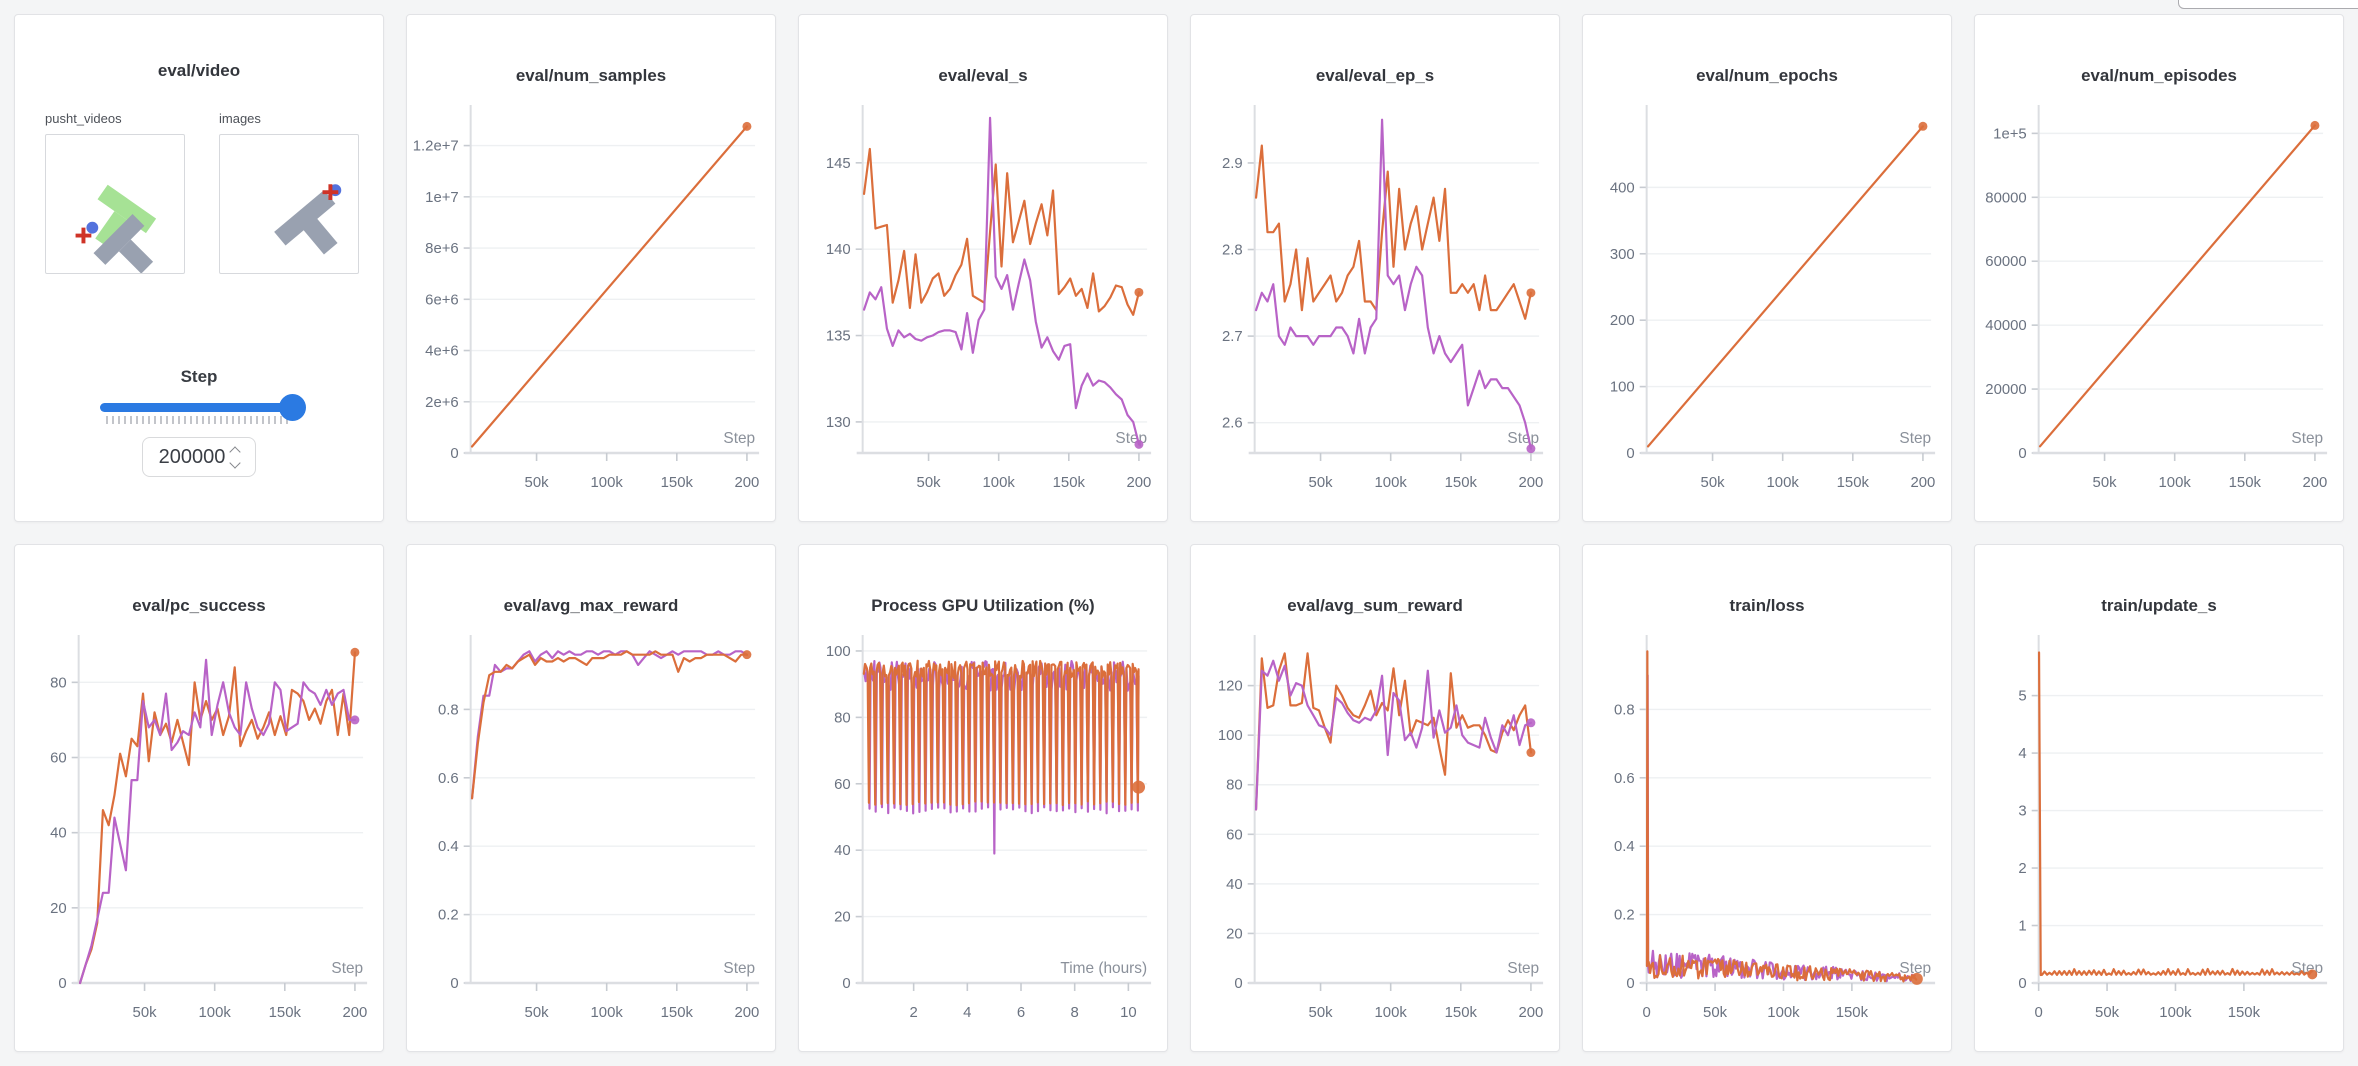  What do you see at coordinates (199, 420) in the screenshot?
I see `step-slider-ticks` at bounding box center [199, 420].